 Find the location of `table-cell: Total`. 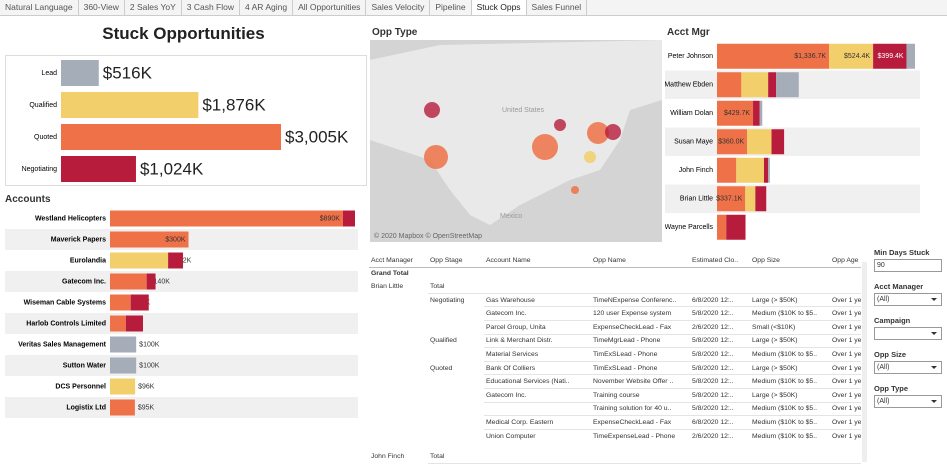

table-cell: Total is located at coordinates (456, 453).